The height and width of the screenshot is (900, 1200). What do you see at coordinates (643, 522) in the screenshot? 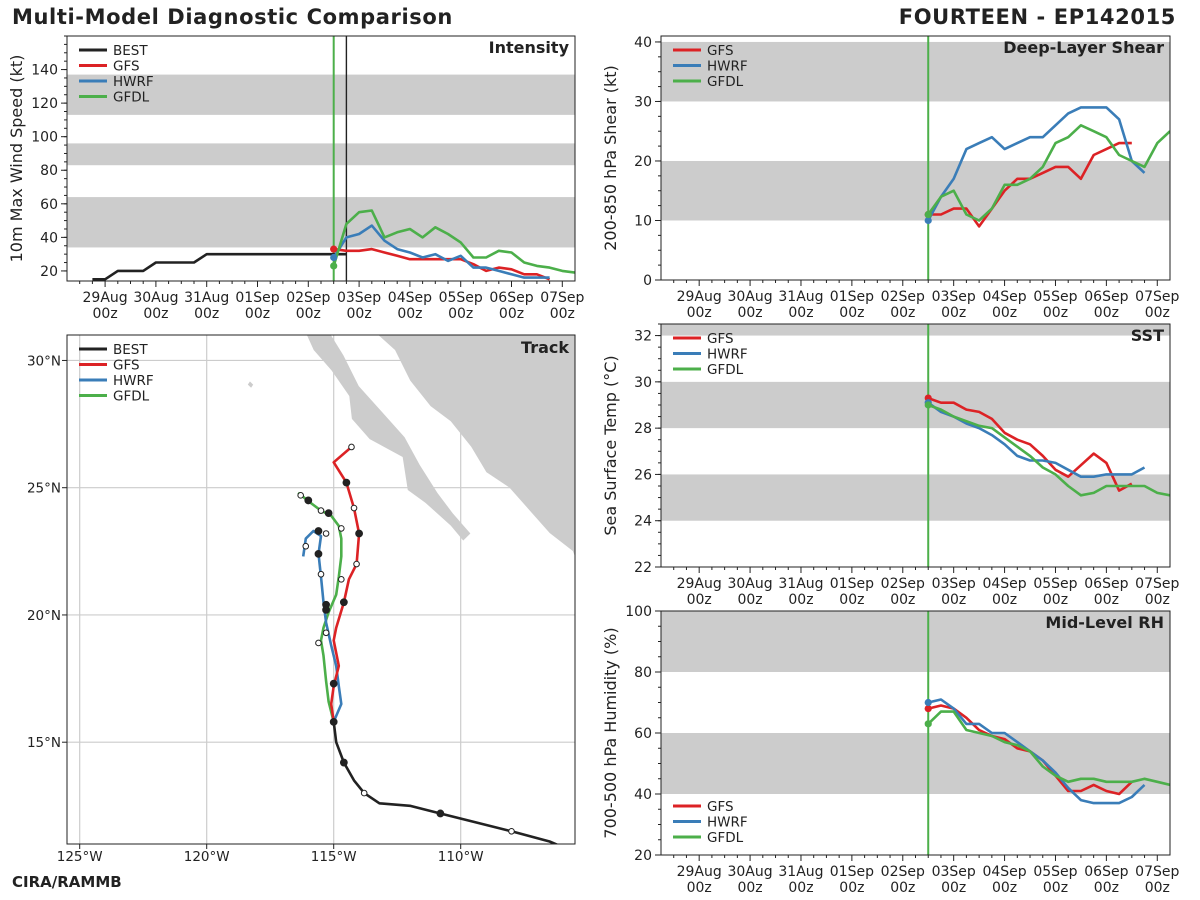
I see `sst-ytick-label: 24` at bounding box center [643, 522].